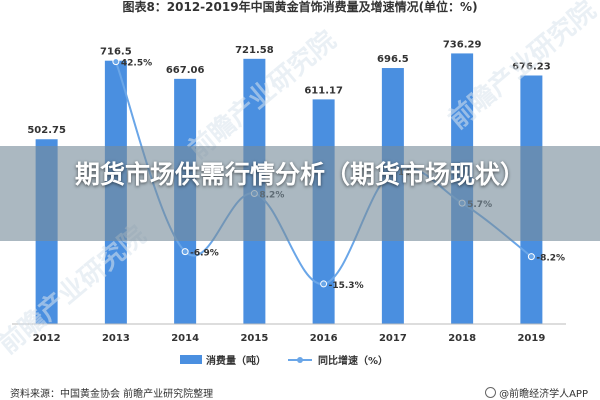 The height and width of the screenshot is (400, 600). What do you see at coordinates (324, 338) in the screenshot?
I see `x-tick-label: 2016` at bounding box center [324, 338].